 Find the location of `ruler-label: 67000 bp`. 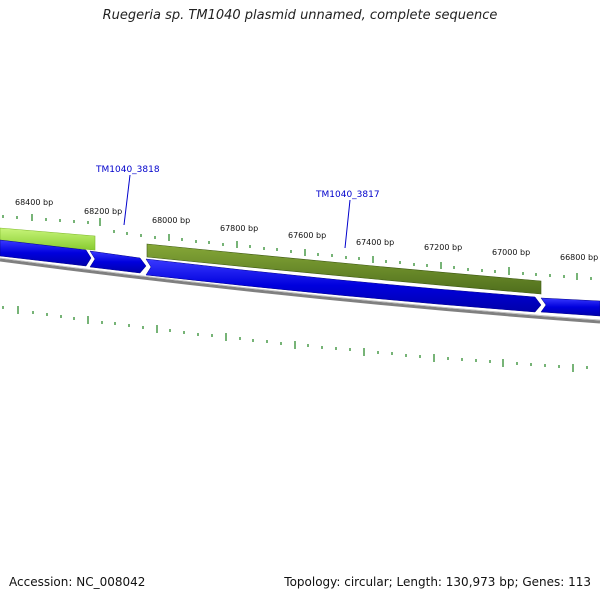

ruler-label: 67000 bp is located at coordinates (511, 252).